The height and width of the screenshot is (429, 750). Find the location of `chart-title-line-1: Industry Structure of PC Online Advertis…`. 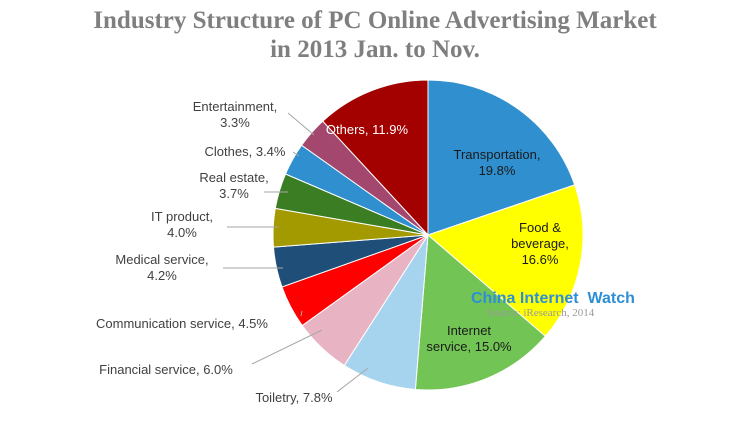

chart-title-line-1: Industry Structure of PC Online Advertis… is located at coordinates (375, 20).